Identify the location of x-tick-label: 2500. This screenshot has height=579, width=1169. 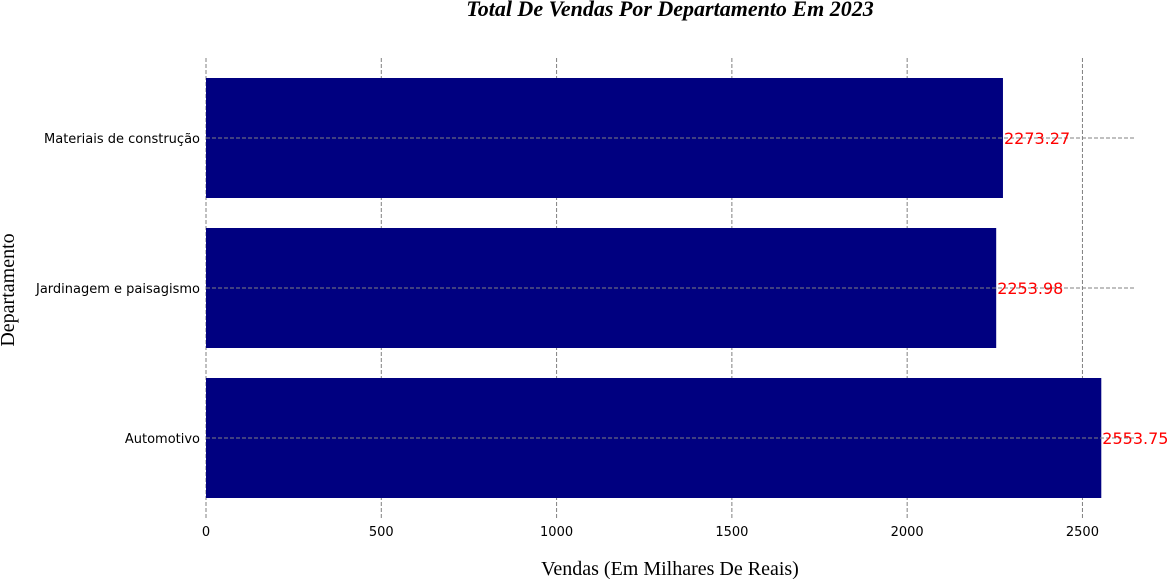
(1082, 532).